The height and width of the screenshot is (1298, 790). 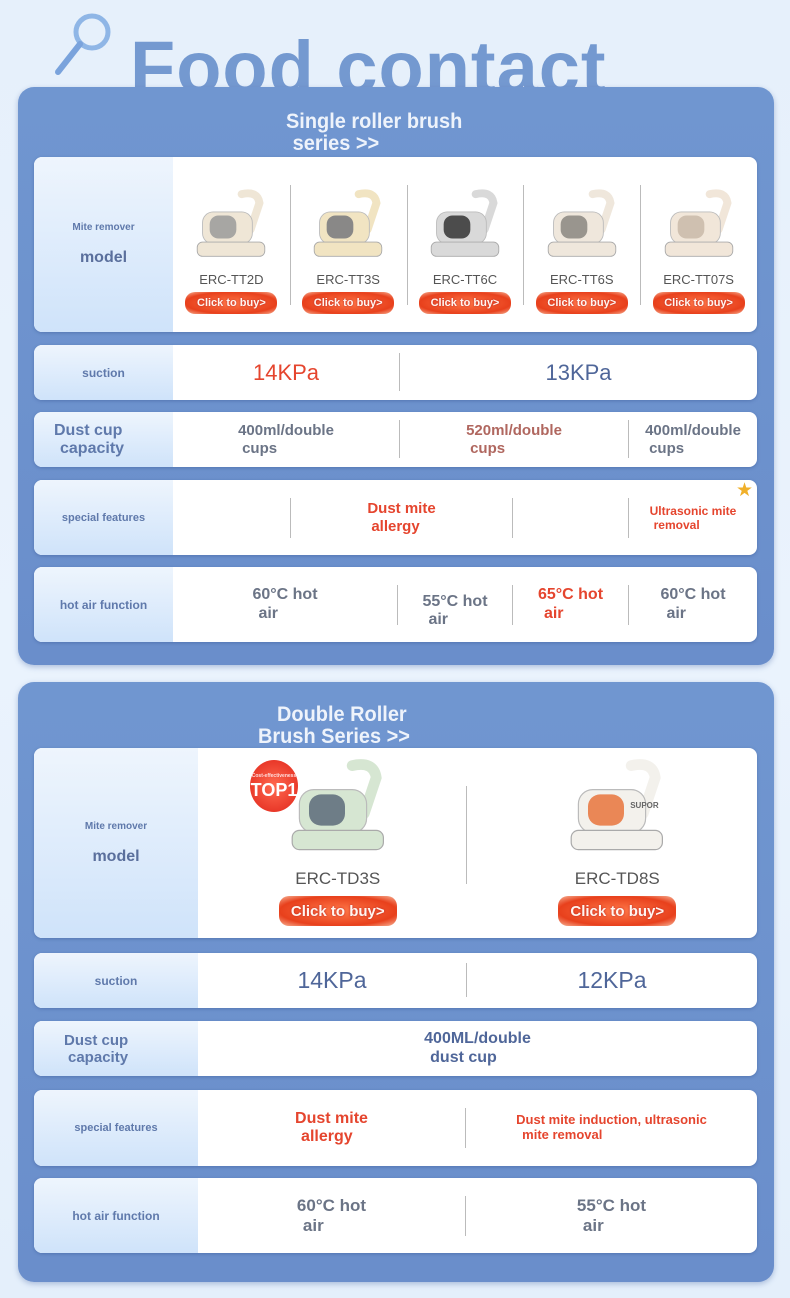 I want to click on dust-value: 400ML/double dust cup, so click(x=477, y=1048).